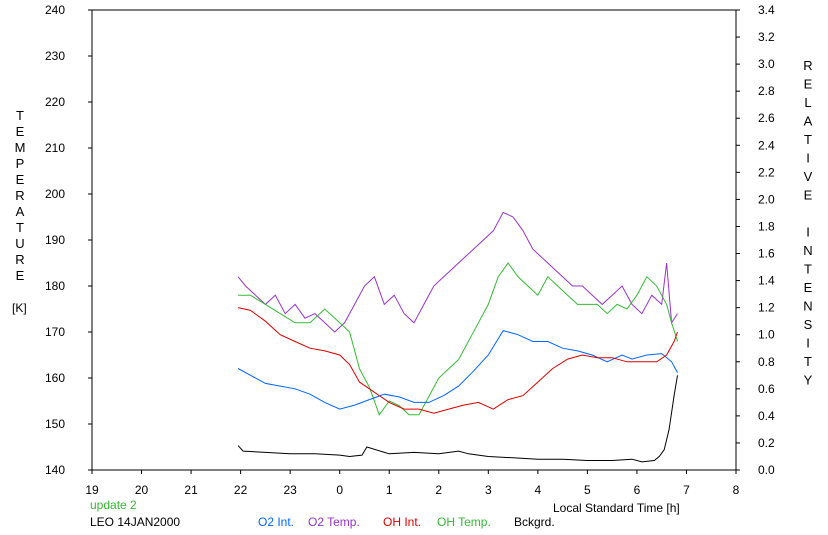 Image resolution: width=828 pixels, height=535 pixels. I want to click on y-right-tick-label: 2.6, so click(766, 118).